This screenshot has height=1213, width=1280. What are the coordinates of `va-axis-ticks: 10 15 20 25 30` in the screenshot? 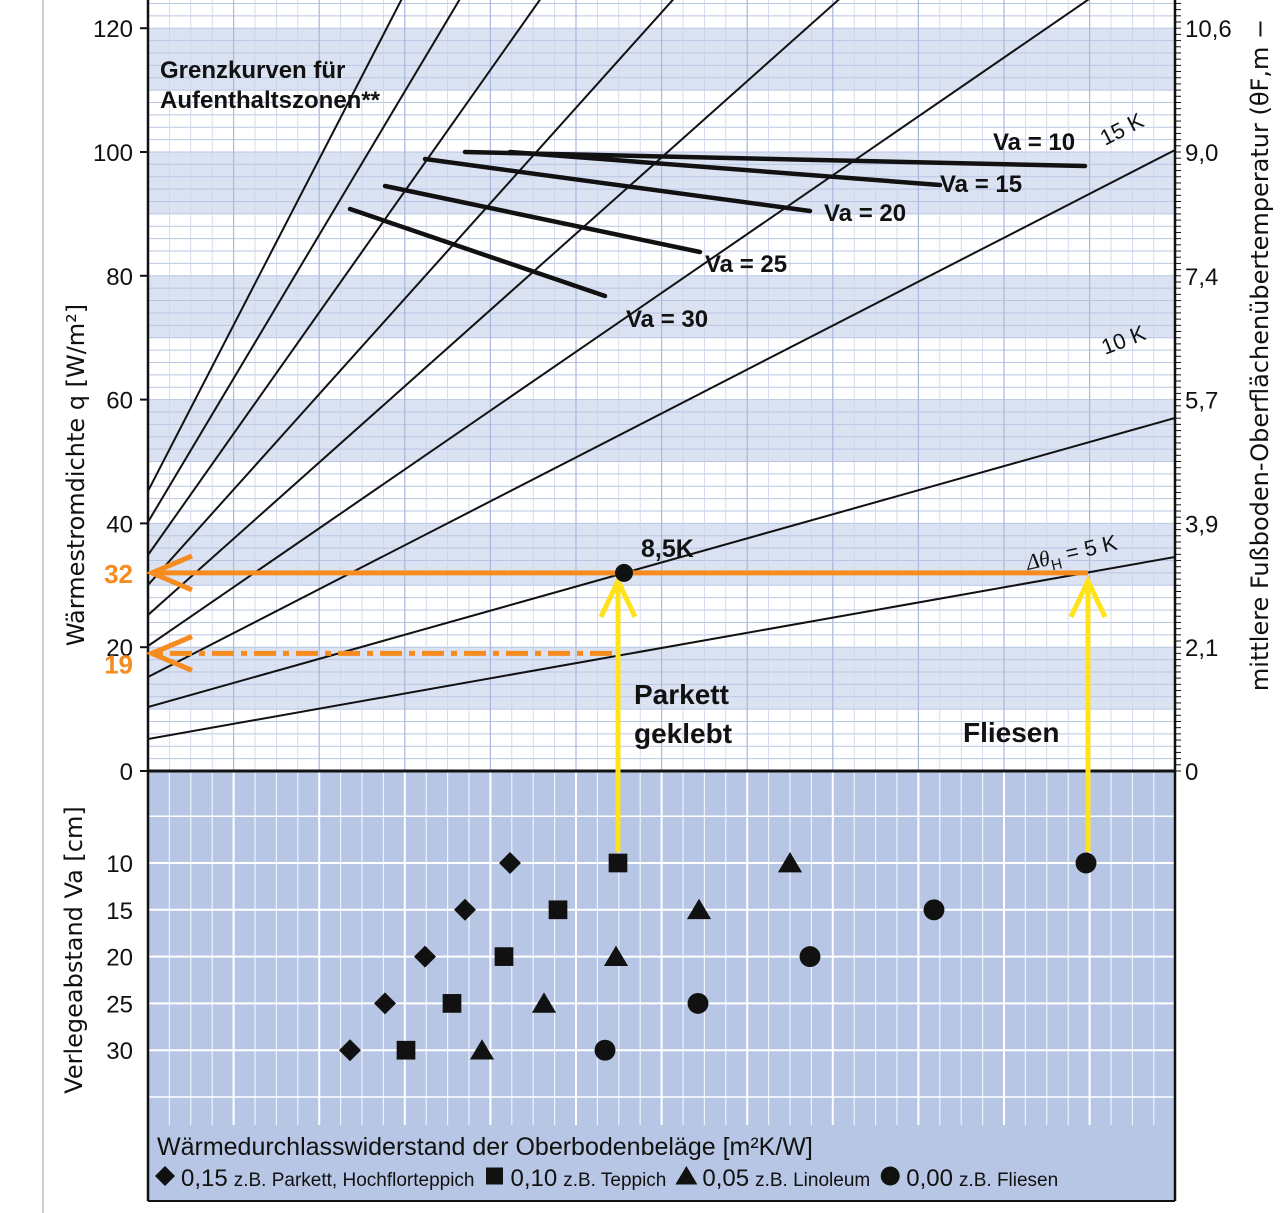 It's located at (119, 958).